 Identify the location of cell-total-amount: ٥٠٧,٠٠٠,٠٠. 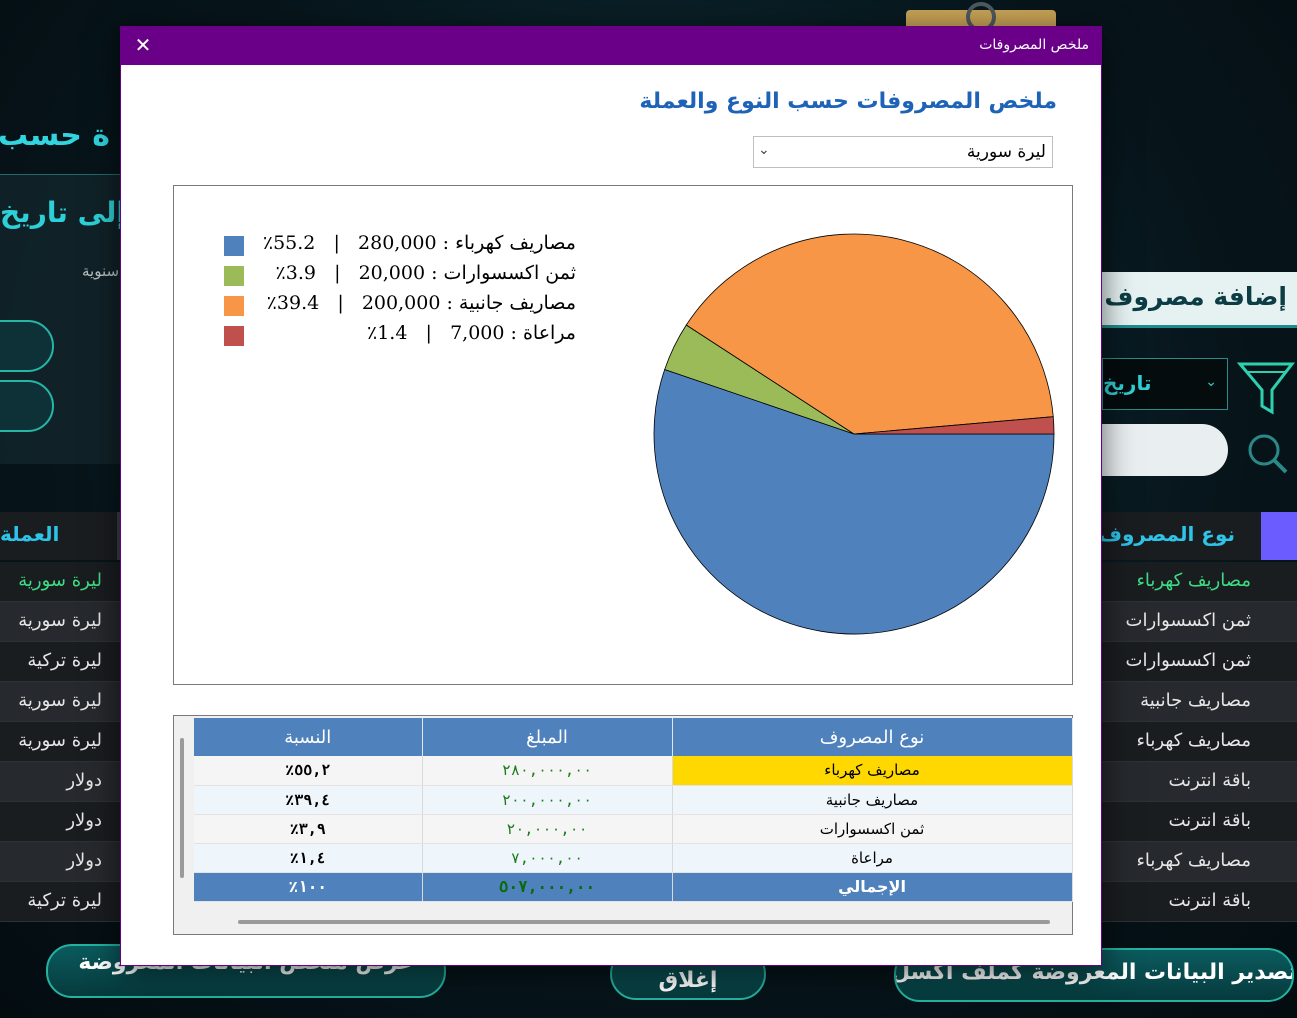
(547, 887).